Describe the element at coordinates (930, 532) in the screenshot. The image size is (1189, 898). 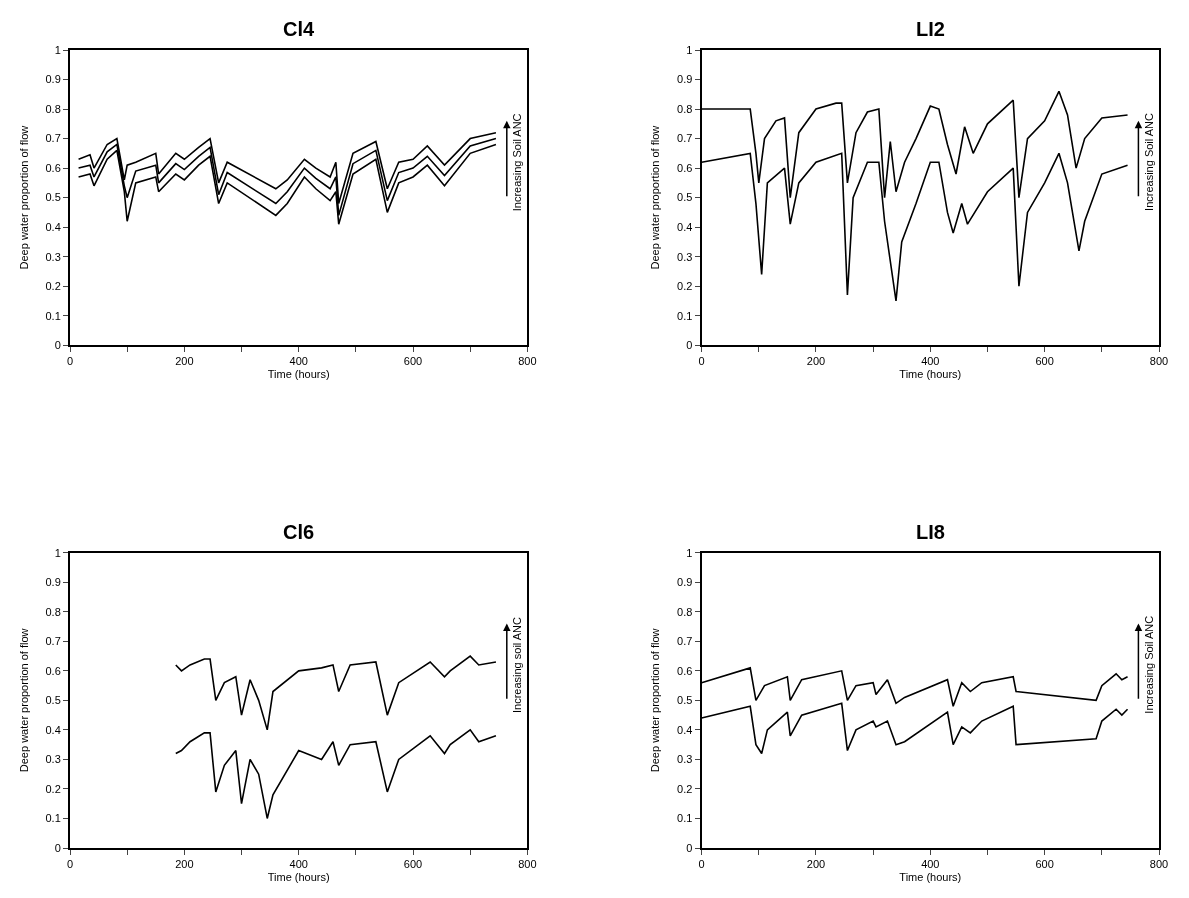
I see `chart-title: LI8` at that location.